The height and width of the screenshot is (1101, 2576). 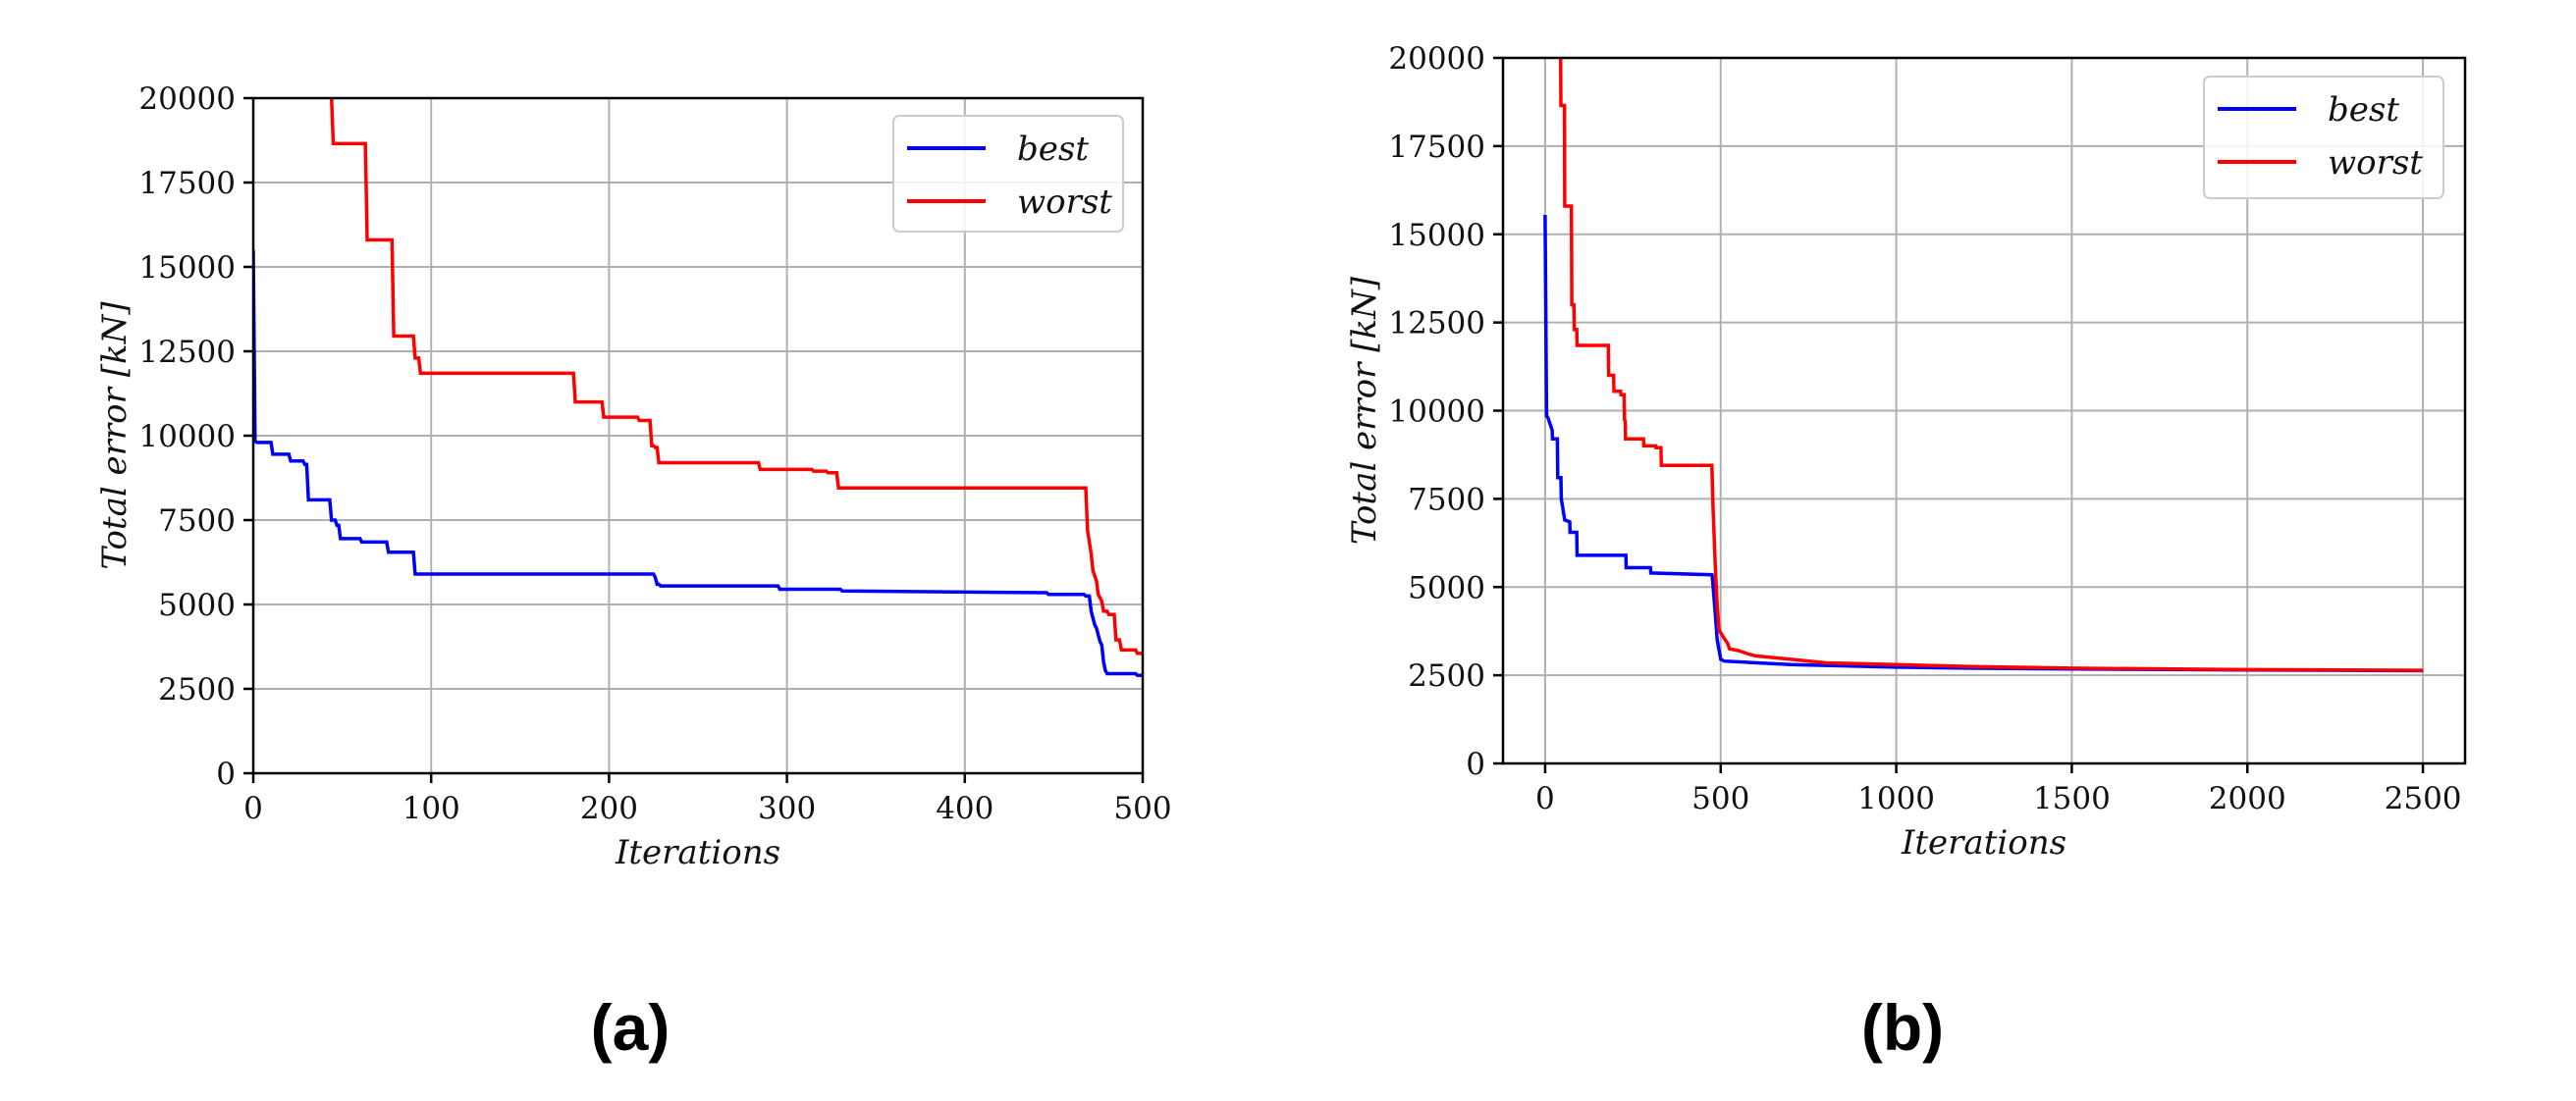 I want to click on panel-label-b: (b), so click(x=1902, y=1027).